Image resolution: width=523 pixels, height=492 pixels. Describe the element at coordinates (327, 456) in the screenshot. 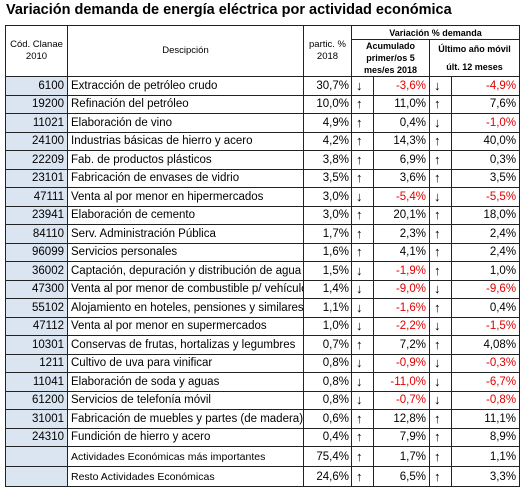

I see `summary-participation: 75,4%` at that location.